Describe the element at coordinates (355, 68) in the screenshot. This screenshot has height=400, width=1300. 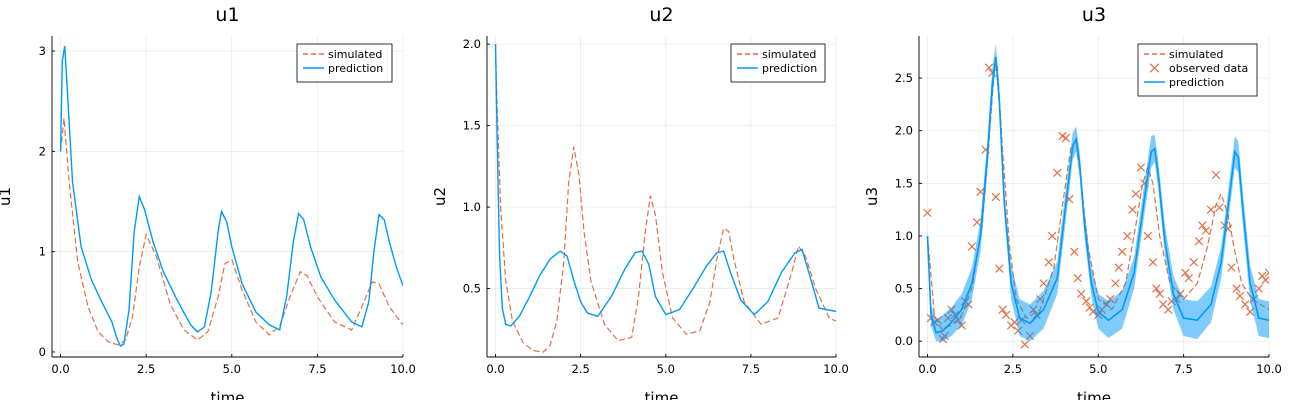
I see `chart-1-legend-label-1: prediction` at that location.